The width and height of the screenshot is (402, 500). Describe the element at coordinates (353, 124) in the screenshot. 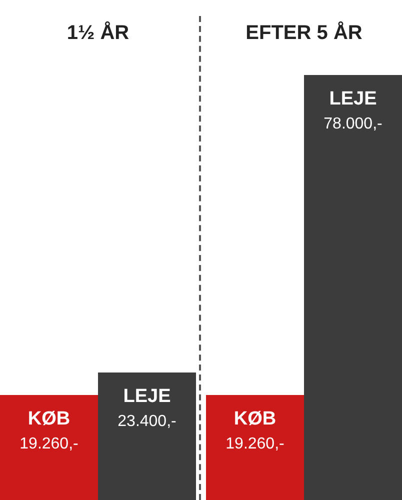

I see `data-label: 78.000,-` at that location.